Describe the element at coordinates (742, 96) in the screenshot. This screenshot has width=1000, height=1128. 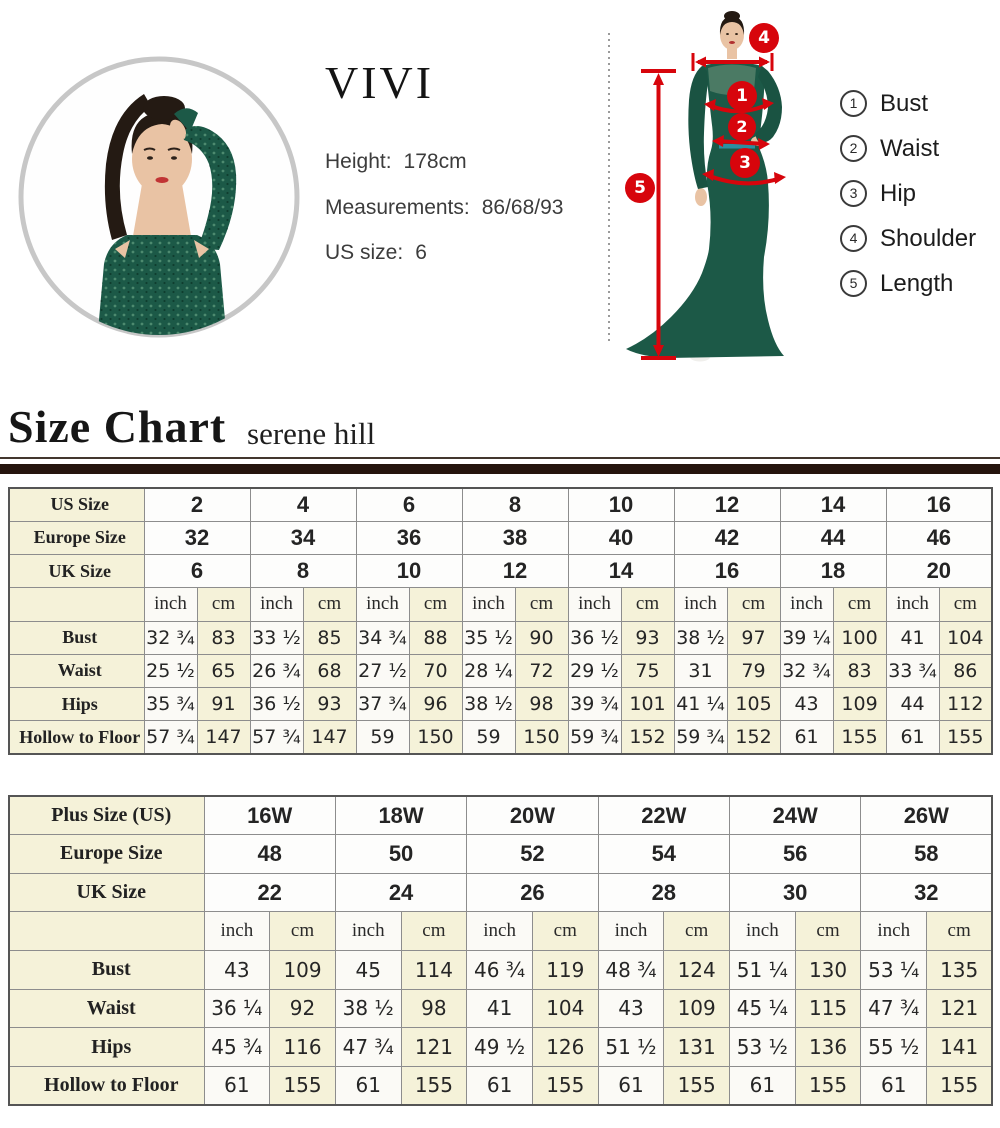
I see `diagram-marker-bust: 1` at that location.